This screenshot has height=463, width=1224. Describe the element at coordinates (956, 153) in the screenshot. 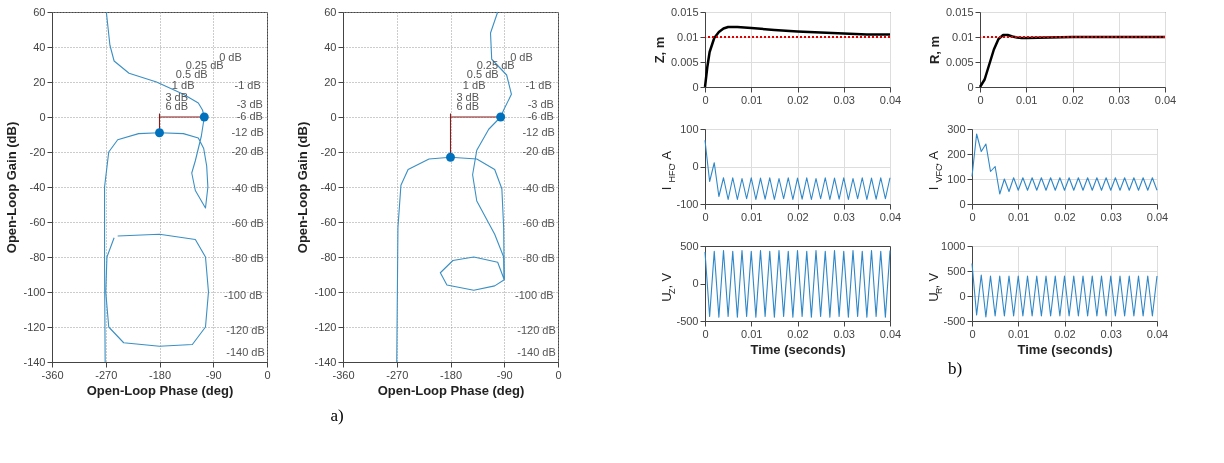

I see `y-tick-label: 200` at that location.